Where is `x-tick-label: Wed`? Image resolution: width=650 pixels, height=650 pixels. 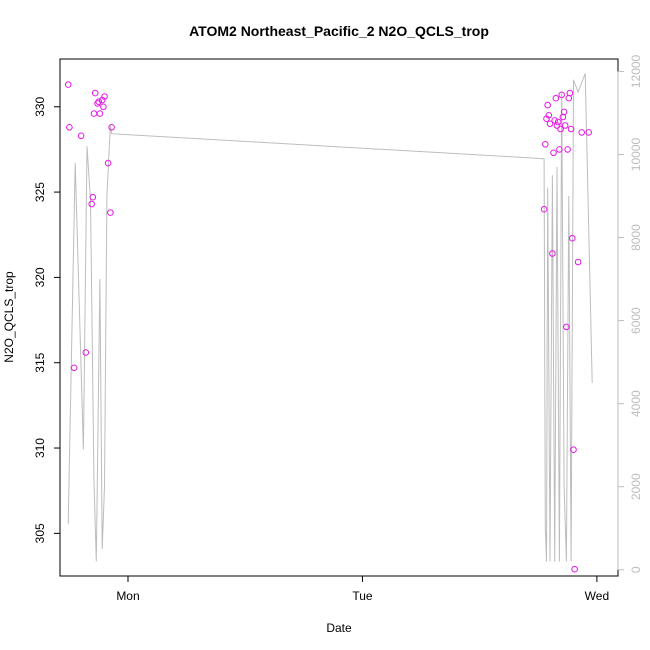 x-tick-label: Wed is located at coordinates (597, 596).